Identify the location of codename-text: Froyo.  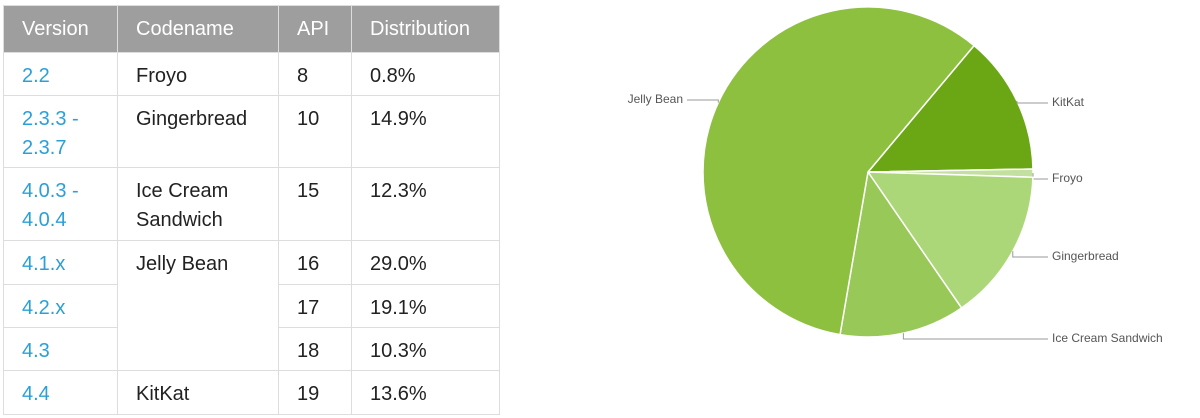
(162, 76).